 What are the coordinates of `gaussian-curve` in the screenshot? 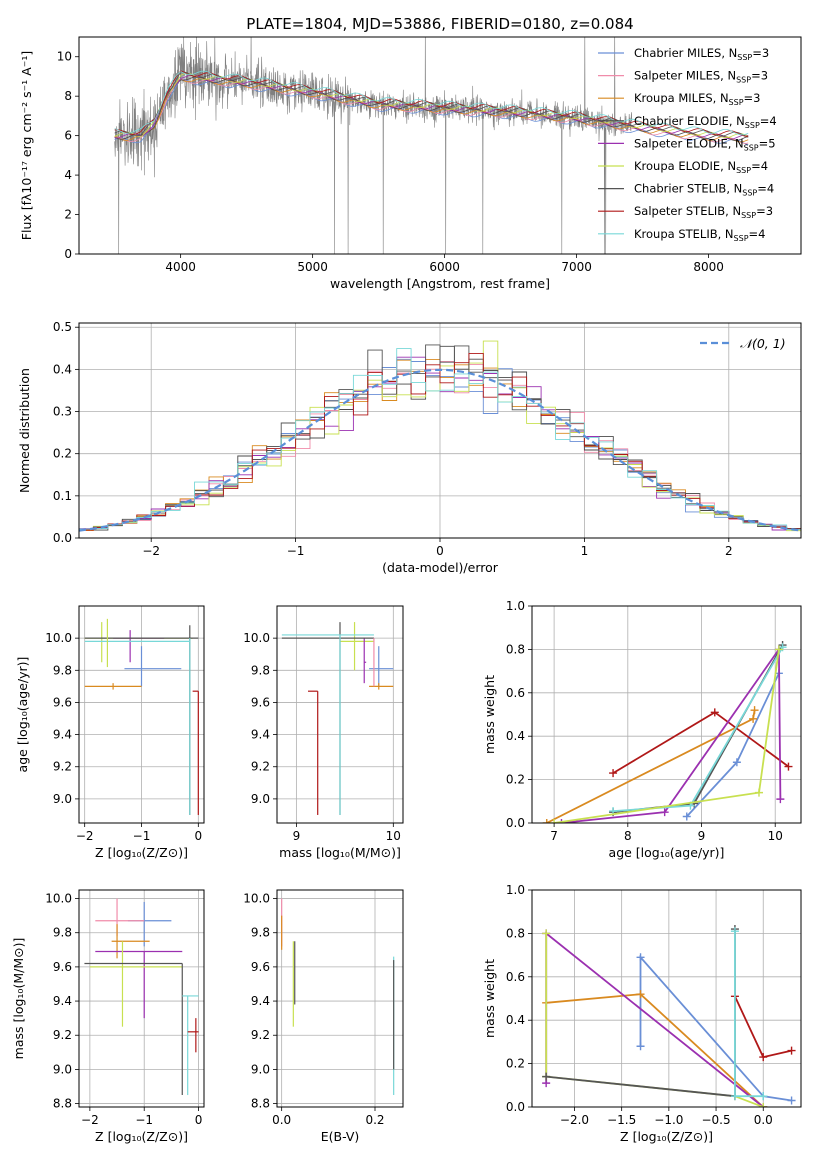 It's located at (440, 450).